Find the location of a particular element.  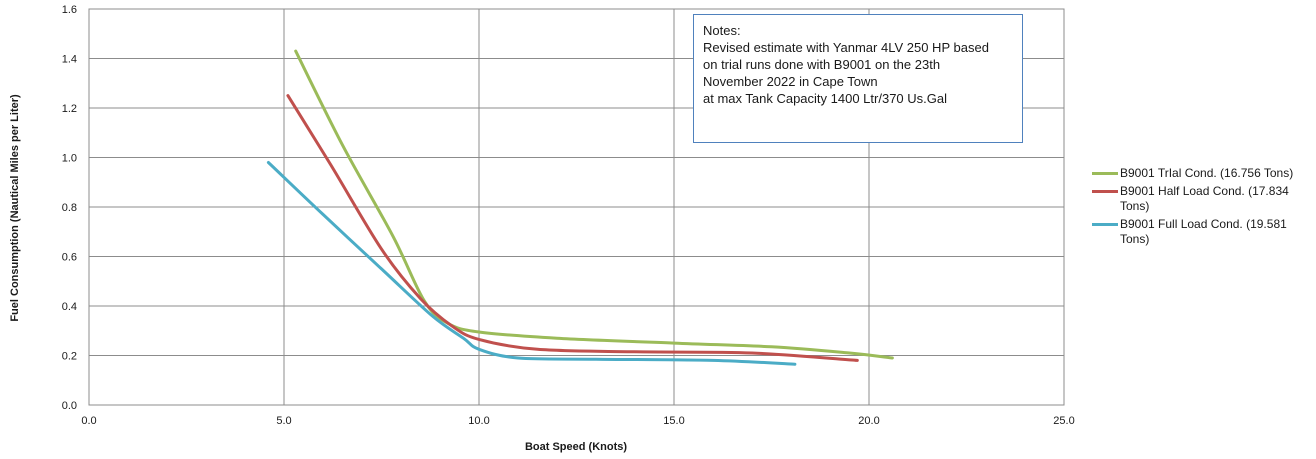

y-tick-label: 0.8 is located at coordinates (69, 208).